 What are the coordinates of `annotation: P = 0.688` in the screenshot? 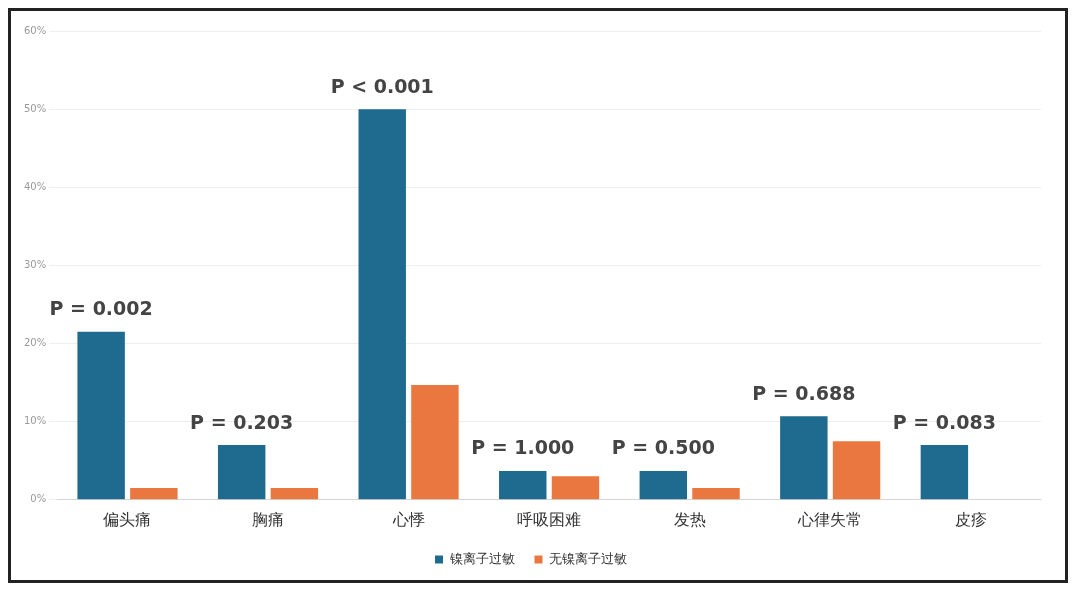 It's located at (804, 392).